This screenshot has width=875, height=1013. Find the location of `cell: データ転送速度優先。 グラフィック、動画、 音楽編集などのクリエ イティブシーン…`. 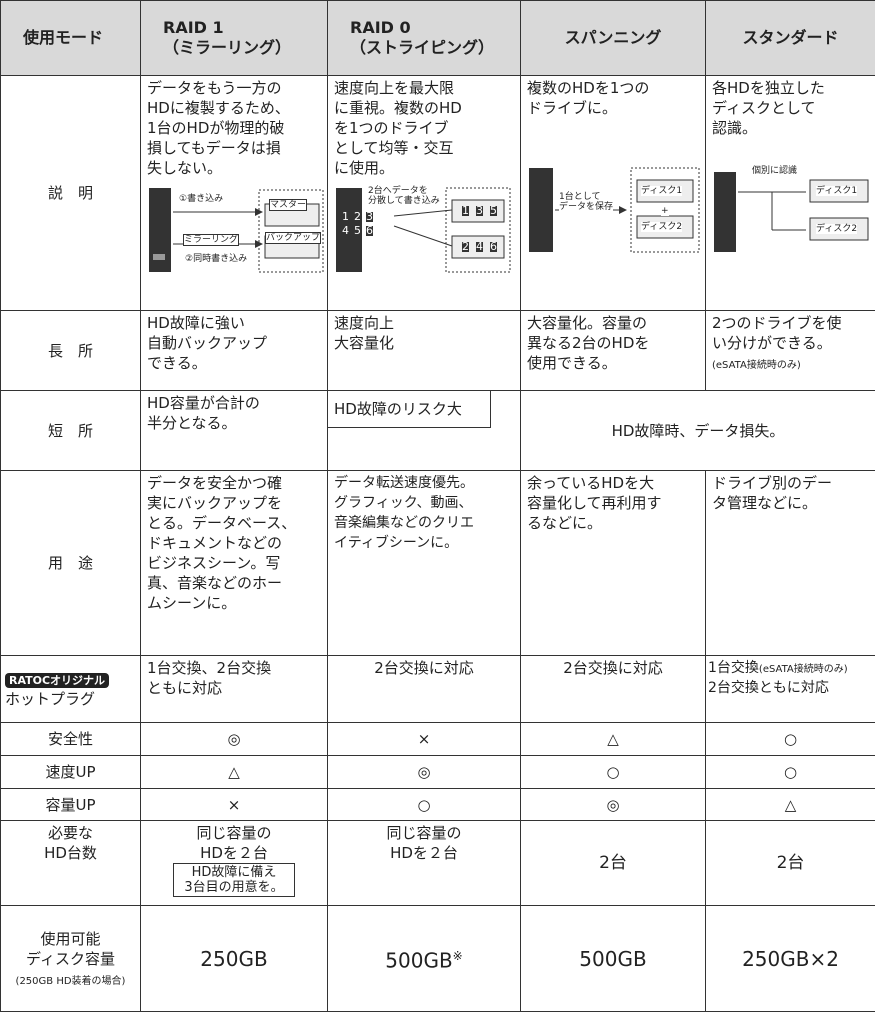

cell: データ転送速度優先。 グラフィック、動画、 音楽編集などのクリエ イティブシーン… is located at coordinates (424, 563).